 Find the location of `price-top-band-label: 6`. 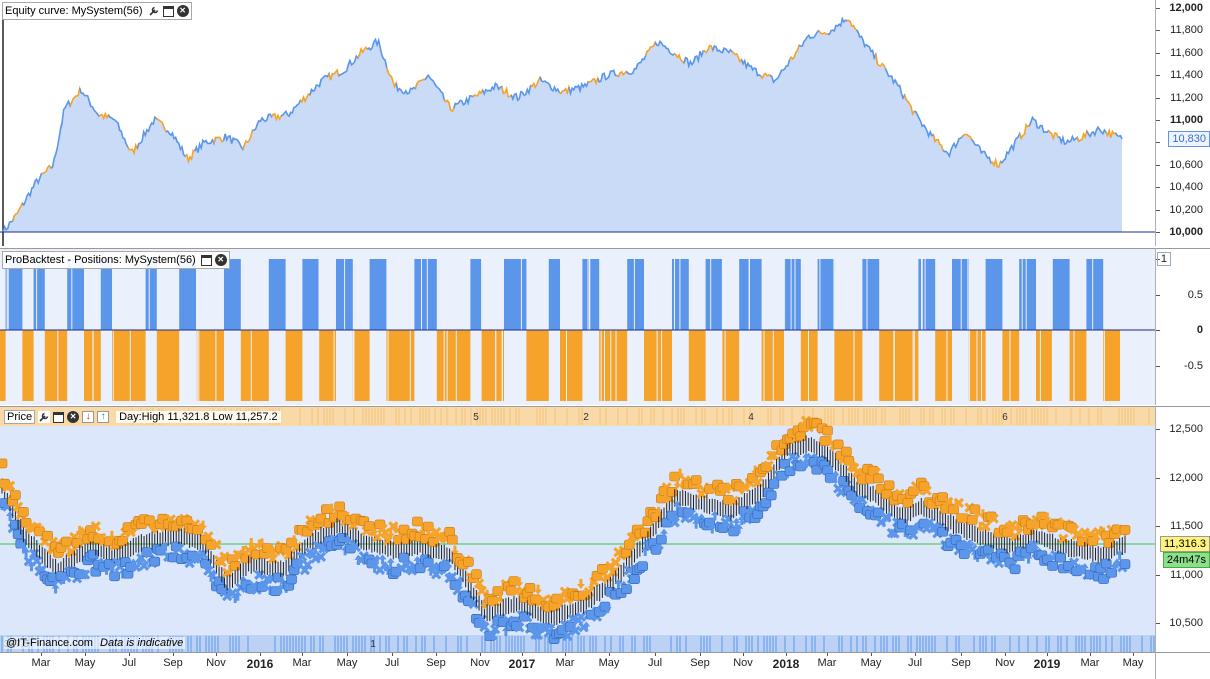

price-top-band-label: 6 is located at coordinates (1005, 417).